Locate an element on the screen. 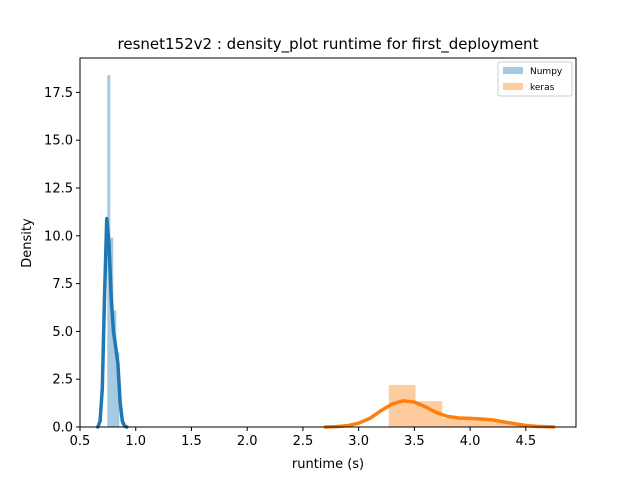 This screenshot has width=640, height=480. y-tick-label: 5.0 is located at coordinates (62, 332).